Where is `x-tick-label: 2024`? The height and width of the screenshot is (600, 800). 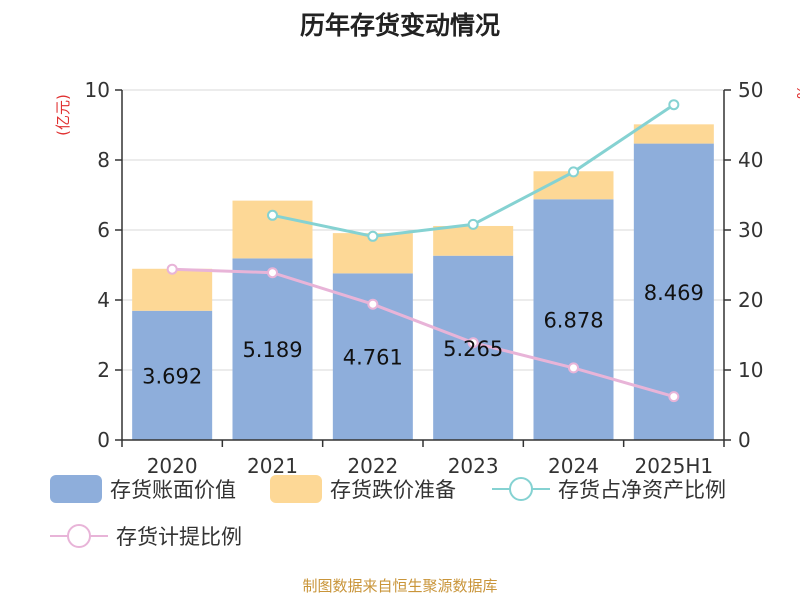 x-tick-label: 2024 is located at coordinates (573, 466).